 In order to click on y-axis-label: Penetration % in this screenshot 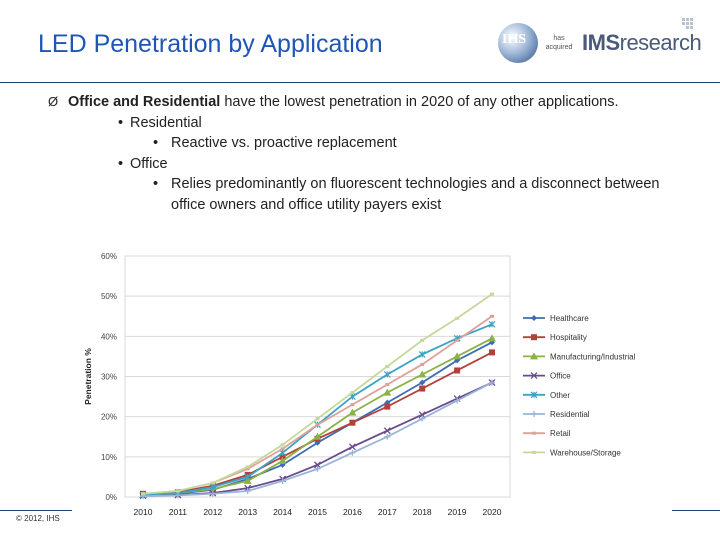, I will do `click(88, 376)`.